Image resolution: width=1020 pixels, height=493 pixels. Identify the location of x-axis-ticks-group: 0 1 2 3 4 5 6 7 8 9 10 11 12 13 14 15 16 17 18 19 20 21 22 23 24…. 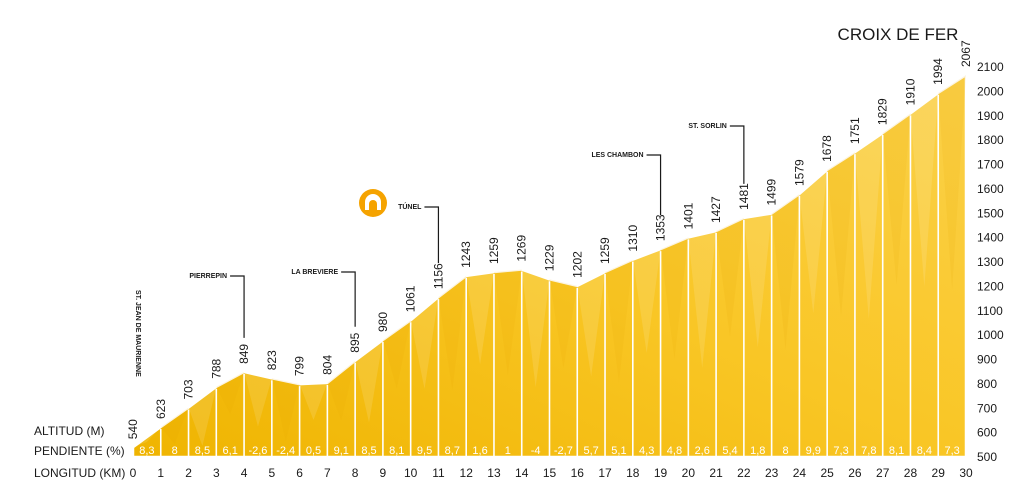
(551, 473).